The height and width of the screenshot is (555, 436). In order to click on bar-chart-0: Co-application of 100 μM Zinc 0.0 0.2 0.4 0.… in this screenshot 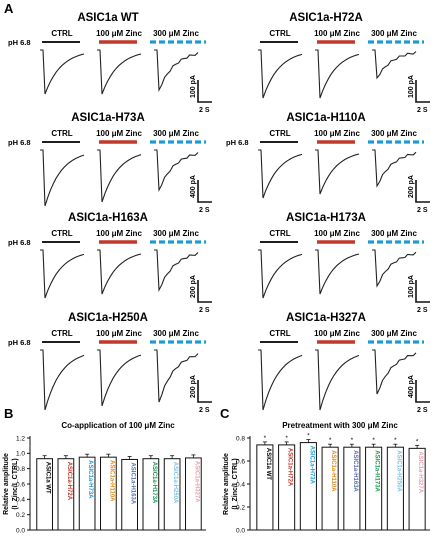, I will do `click(104, 477)`.